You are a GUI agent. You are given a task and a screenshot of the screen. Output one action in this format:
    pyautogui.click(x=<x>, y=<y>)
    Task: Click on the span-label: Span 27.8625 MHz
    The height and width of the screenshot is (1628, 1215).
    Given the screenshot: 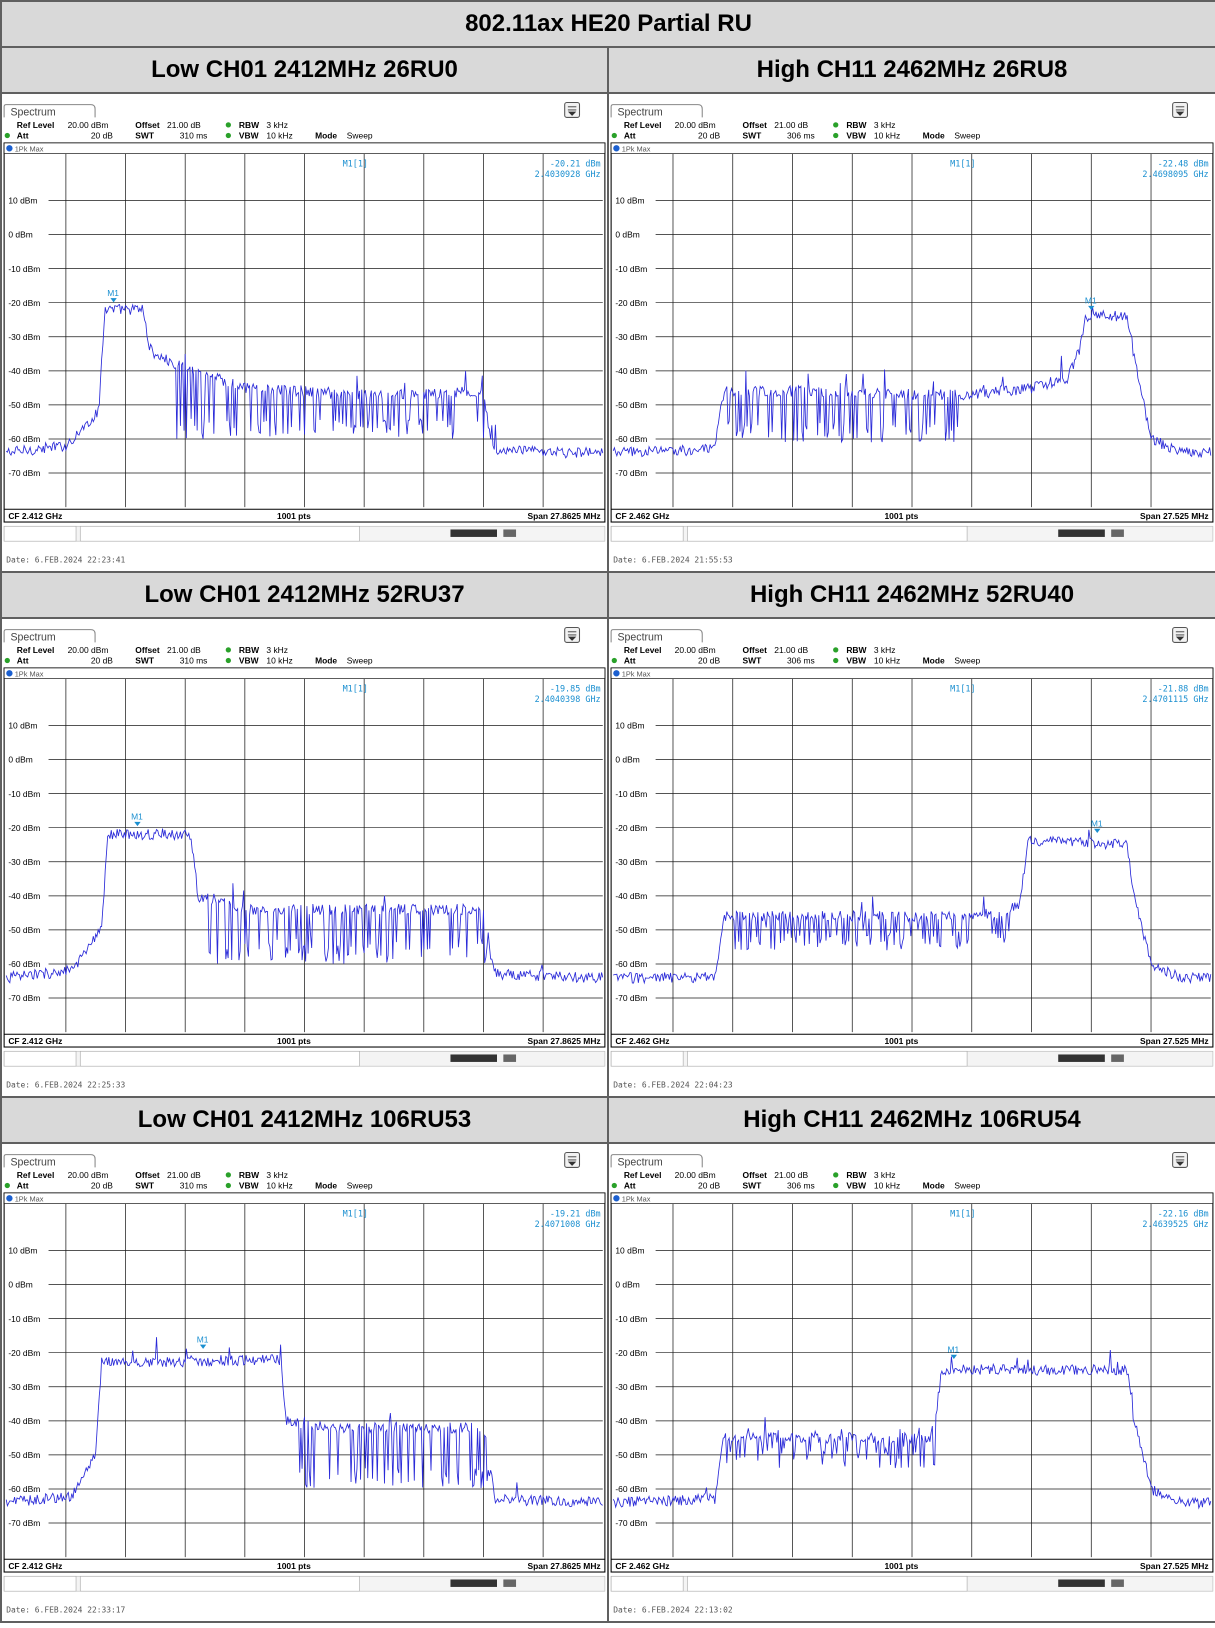 What is the action you would take?
    pyautogui.click(x=563, y=1566)
    